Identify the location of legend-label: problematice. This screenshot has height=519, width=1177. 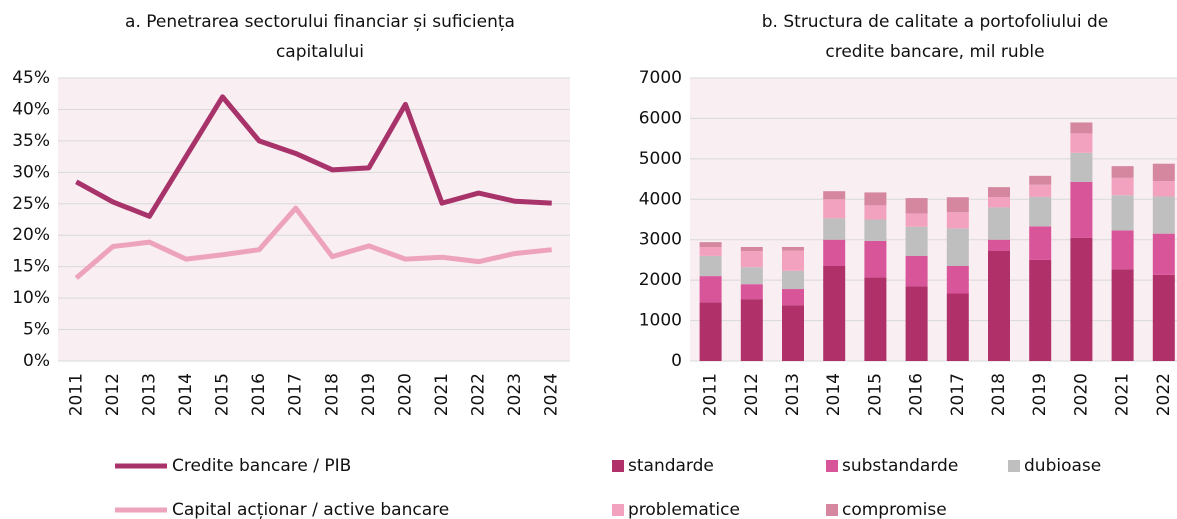
(684, 509).